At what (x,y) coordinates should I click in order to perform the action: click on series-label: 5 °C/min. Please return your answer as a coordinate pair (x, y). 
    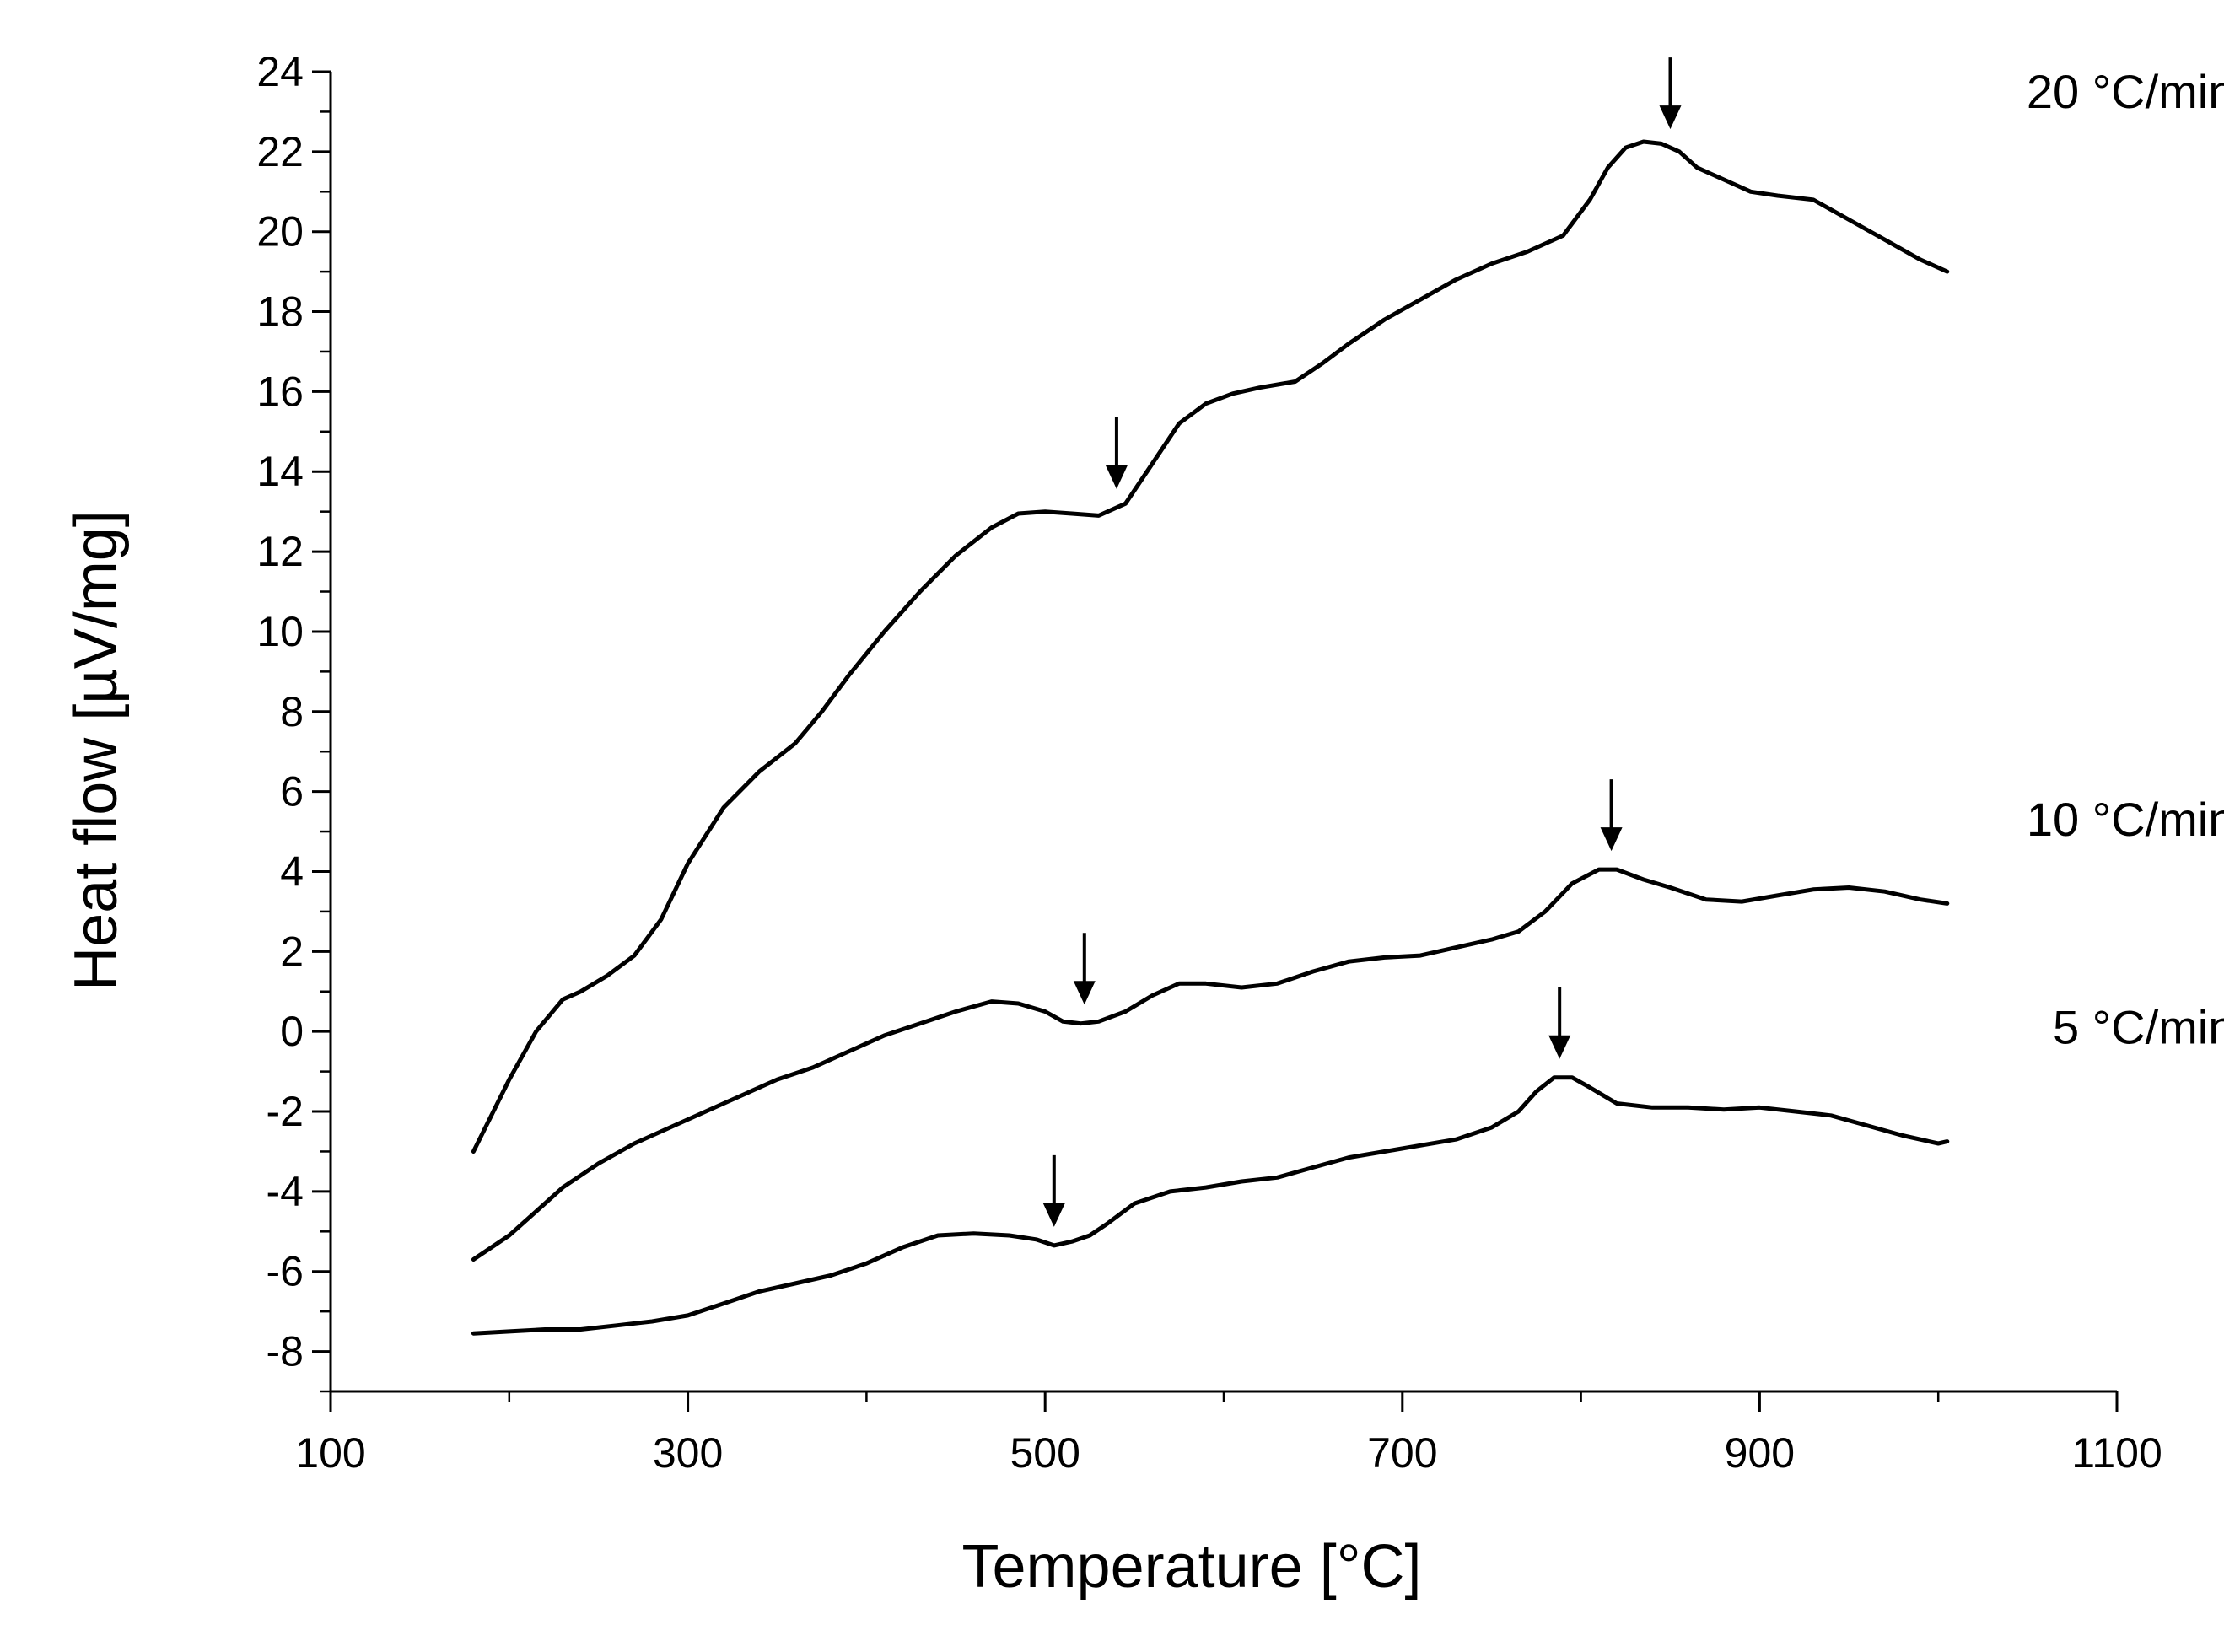
    Looking at the image, I should click on (2138, 1028).